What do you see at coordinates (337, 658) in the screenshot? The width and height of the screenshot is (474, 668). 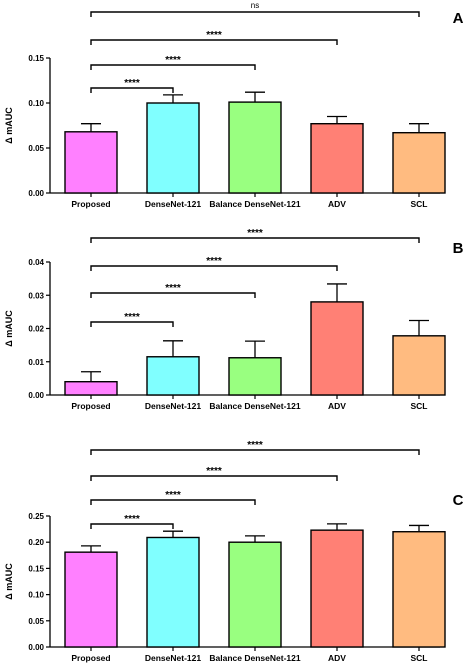 I see `panel-c-category-label-adv: ADV` at bounding box center [337, 658].